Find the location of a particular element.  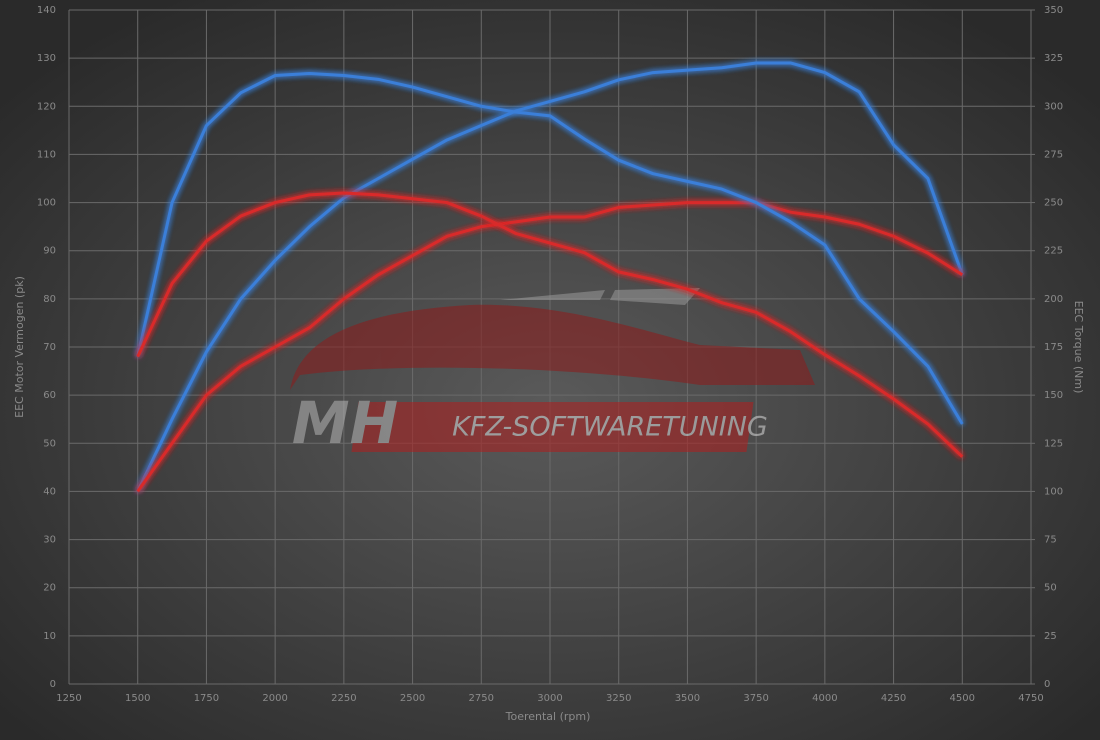

y-tick-label: 30 is located at coordinates (49, 540).